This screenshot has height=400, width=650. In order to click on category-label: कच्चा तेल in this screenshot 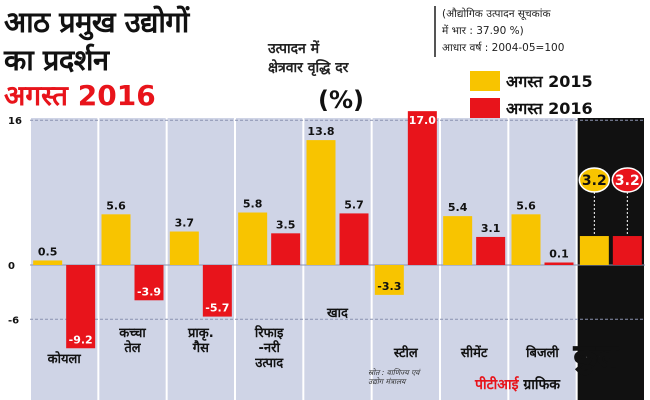, I will do `click(132, 341)`.